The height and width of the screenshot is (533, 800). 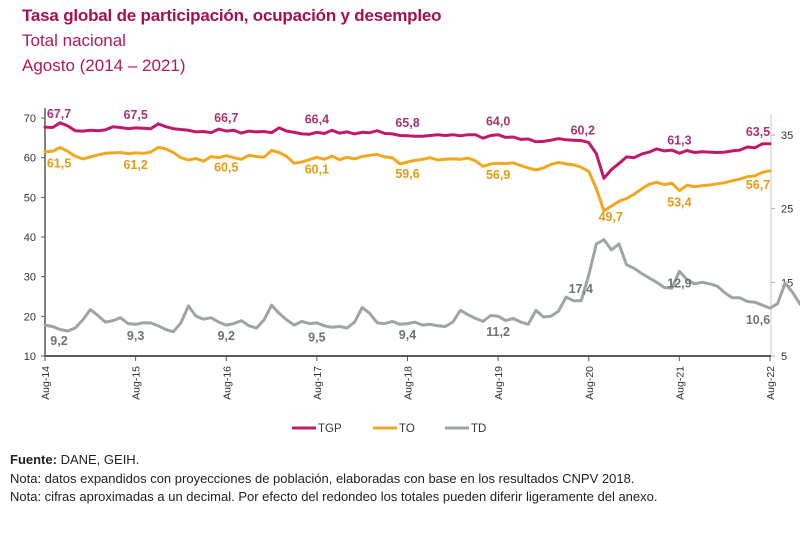 What do you see at coordinates (498, 122) in the screenshot?
I see `data-label-tgp: 64,0` at bounding box center [498, 122].